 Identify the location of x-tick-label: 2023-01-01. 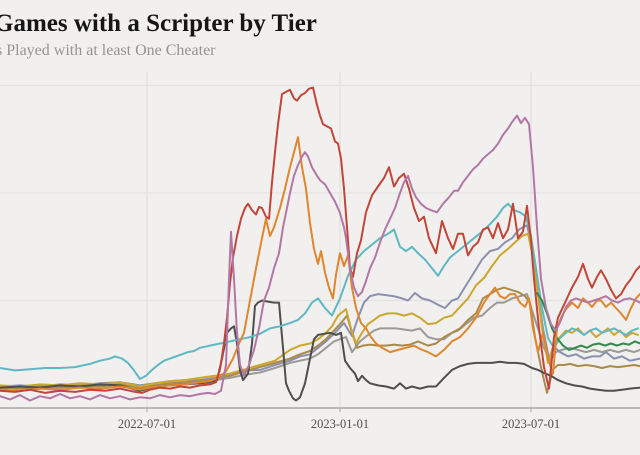
(340, 424).